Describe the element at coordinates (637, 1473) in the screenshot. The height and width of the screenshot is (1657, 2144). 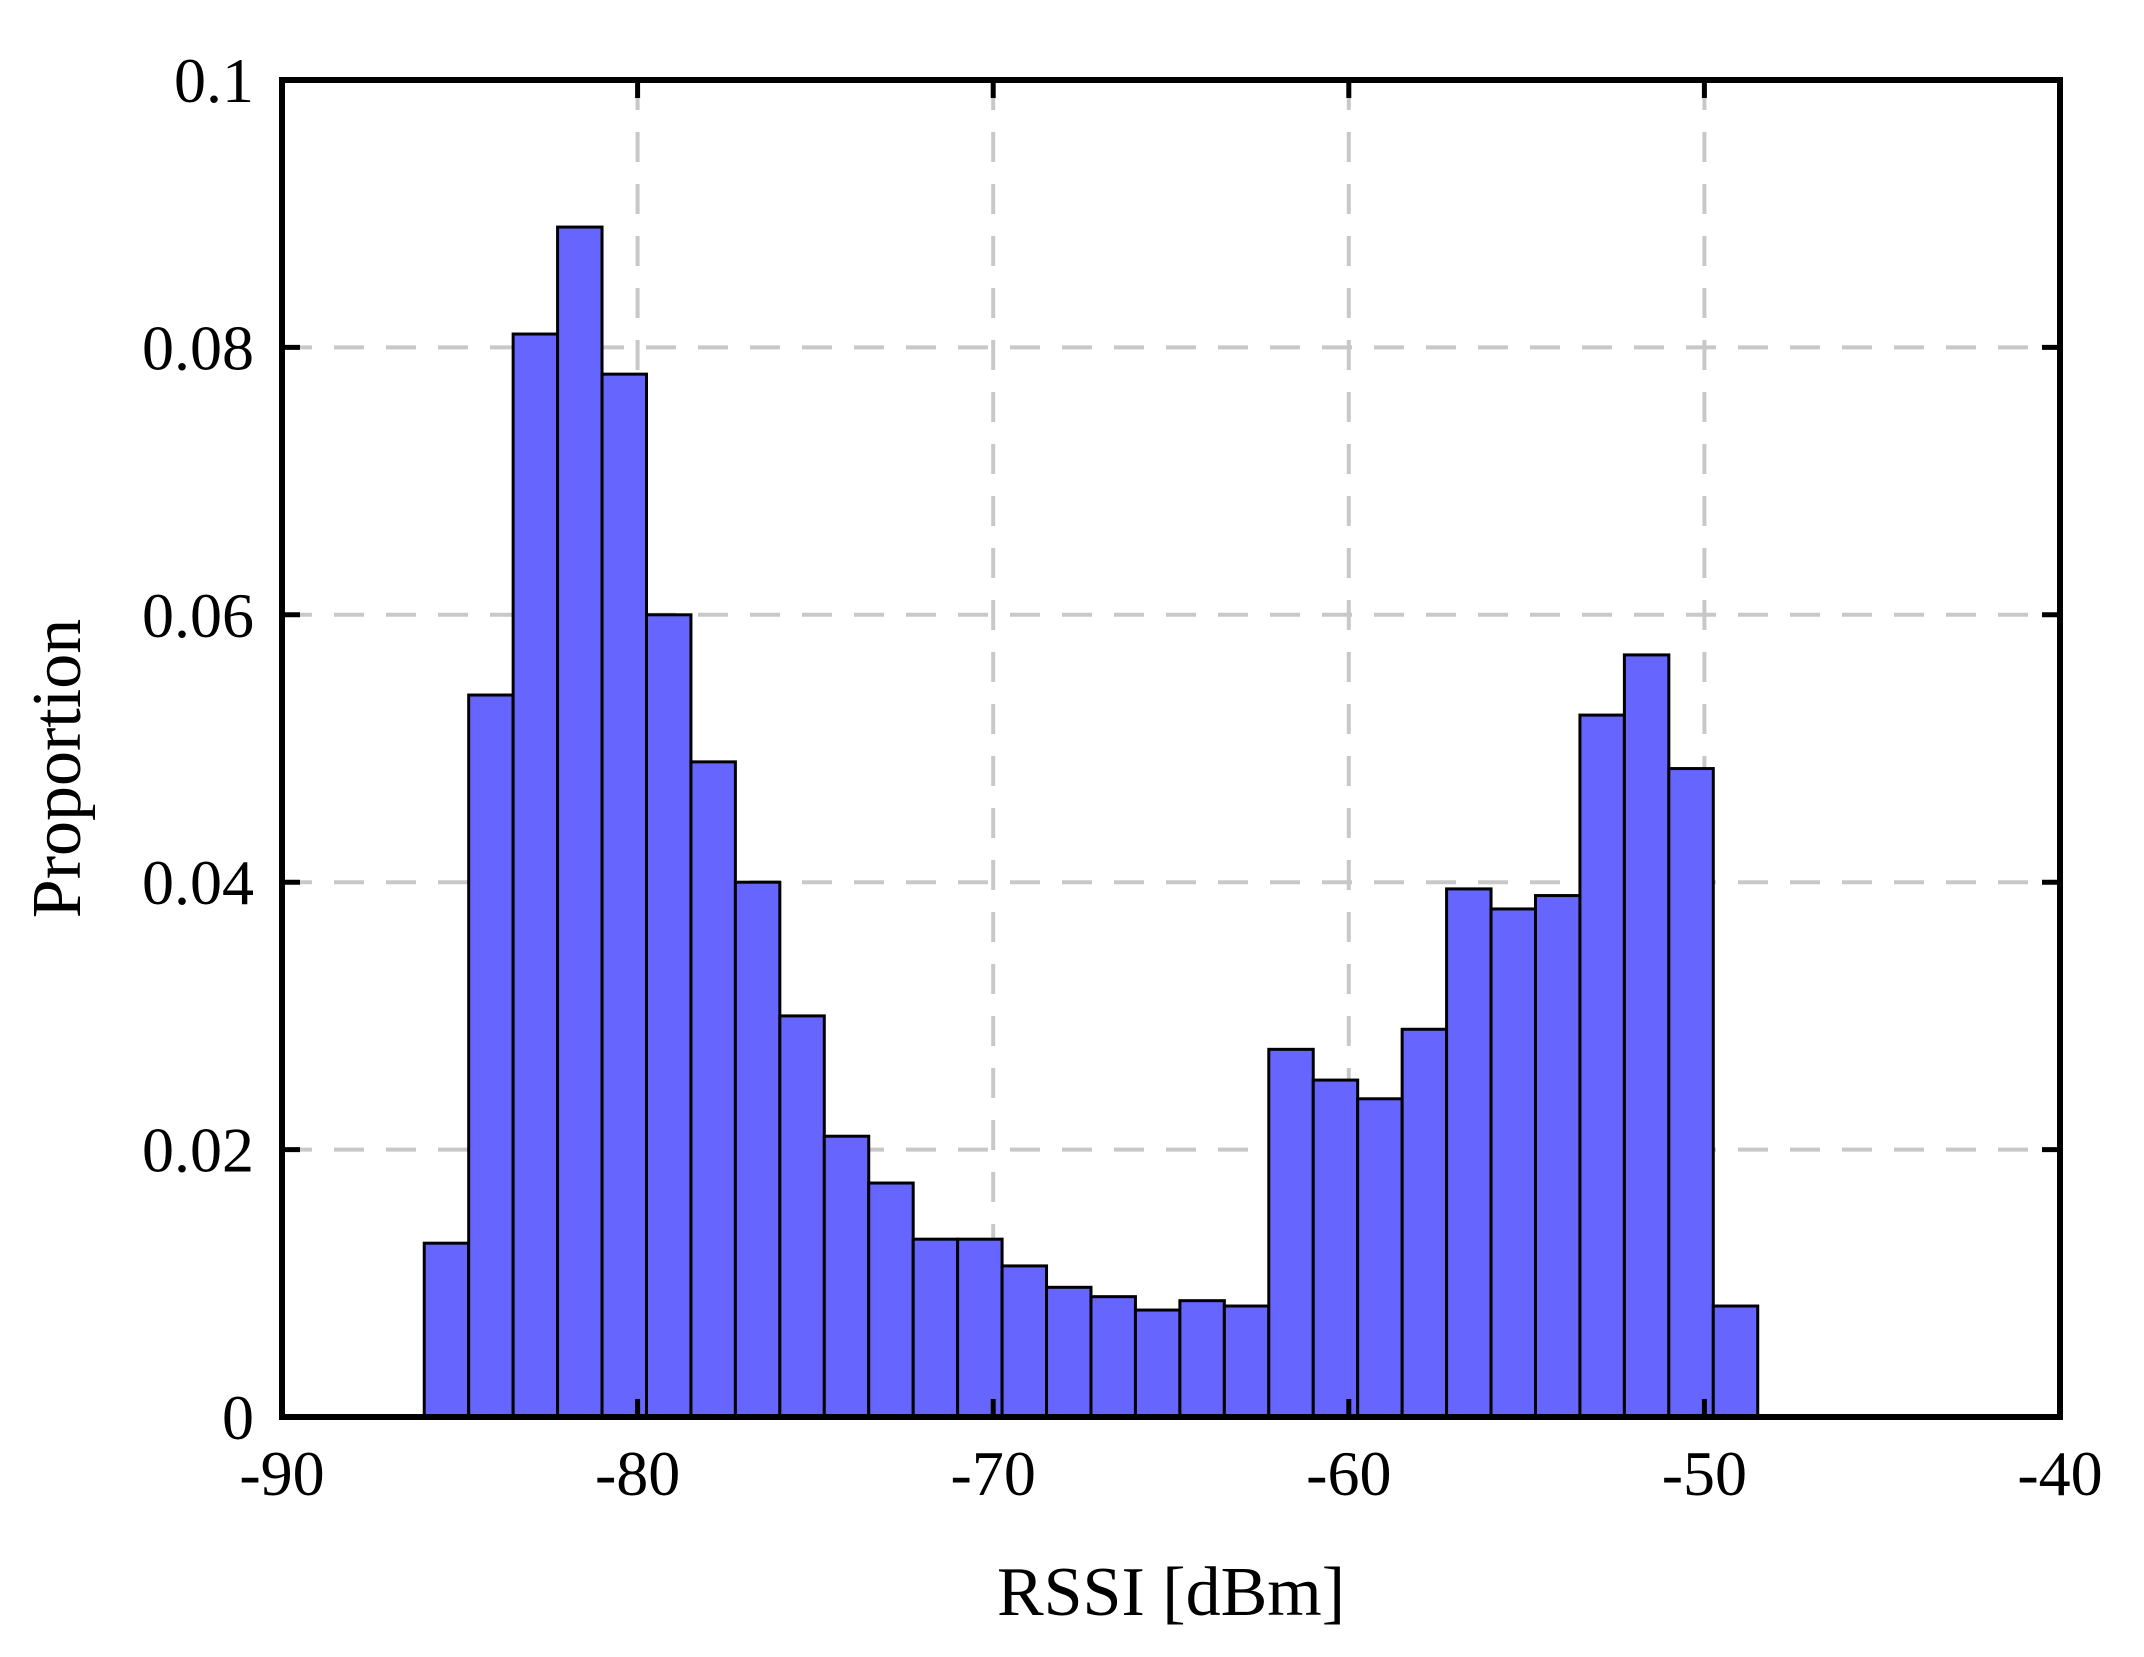
I see `x-tick-label: -80` at that location.